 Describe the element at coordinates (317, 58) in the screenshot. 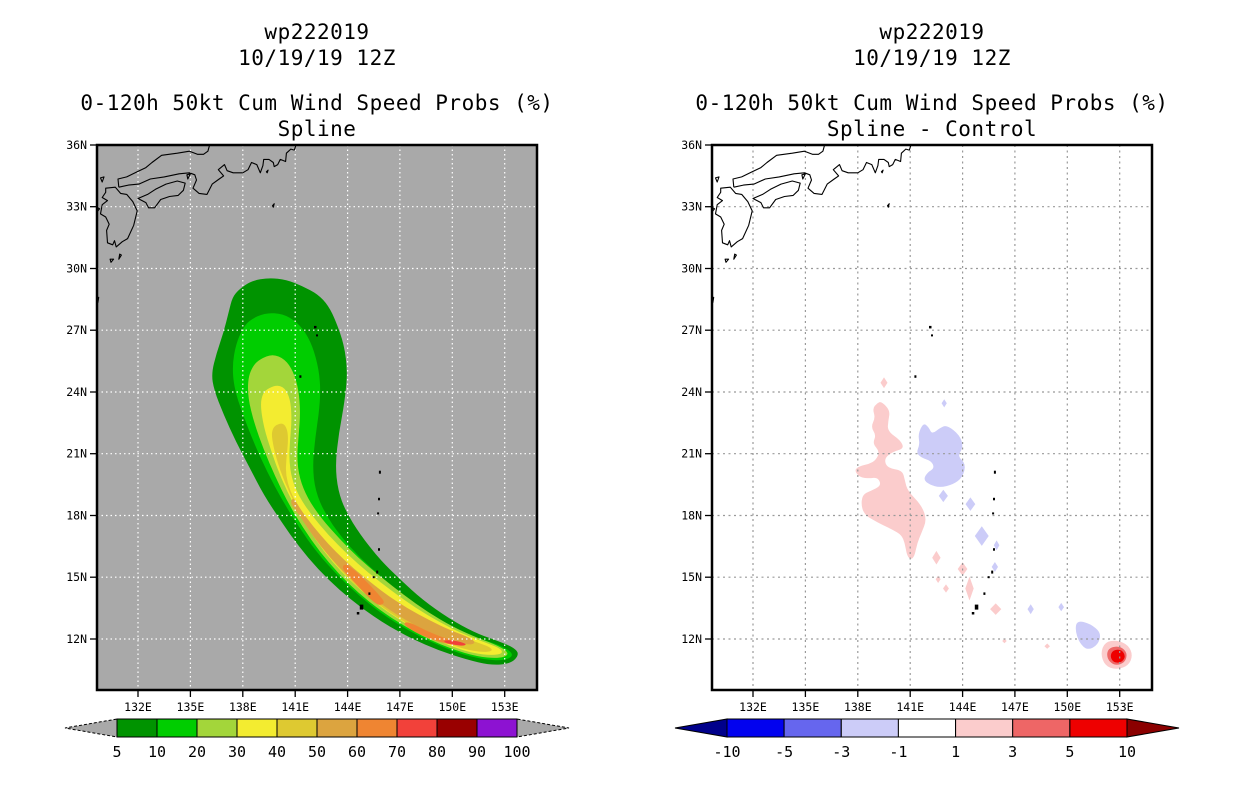

I see `init-datetime: 10/19/19 12Z` at that location.